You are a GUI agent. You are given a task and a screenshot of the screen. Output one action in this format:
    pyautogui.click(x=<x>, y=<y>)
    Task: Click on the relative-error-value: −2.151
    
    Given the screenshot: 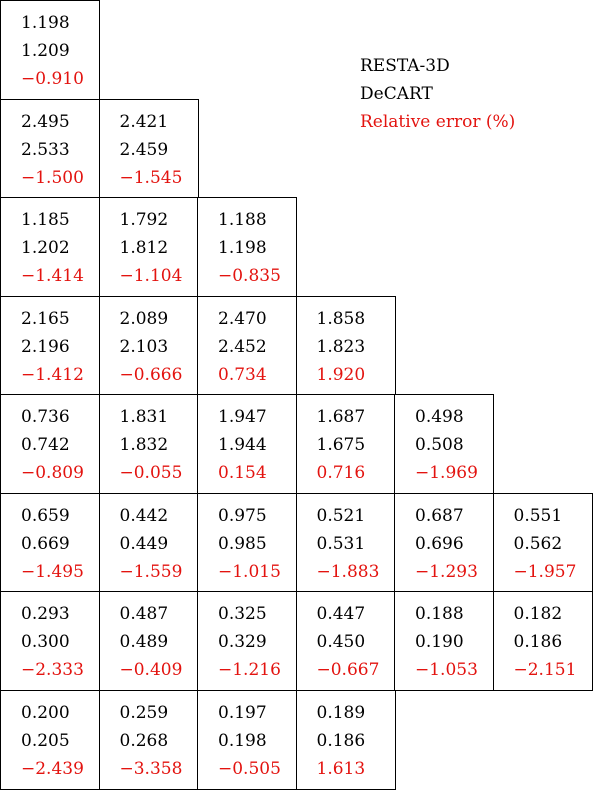 What is the action you would take?
    pyautogui.click(x=545, y=670)
    